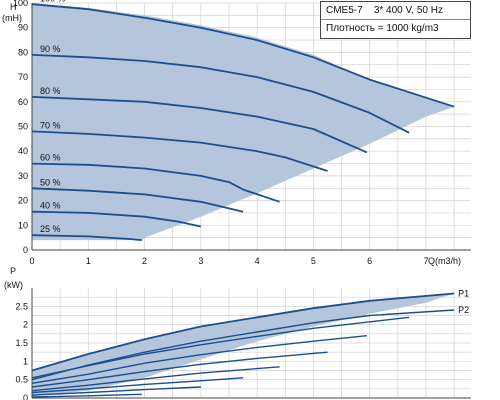 This screenshot has width=500, height=400. I want to click on power-chart-tick-labels: 0 0.5 1 1.5 2 2.5, so click(21, 350).